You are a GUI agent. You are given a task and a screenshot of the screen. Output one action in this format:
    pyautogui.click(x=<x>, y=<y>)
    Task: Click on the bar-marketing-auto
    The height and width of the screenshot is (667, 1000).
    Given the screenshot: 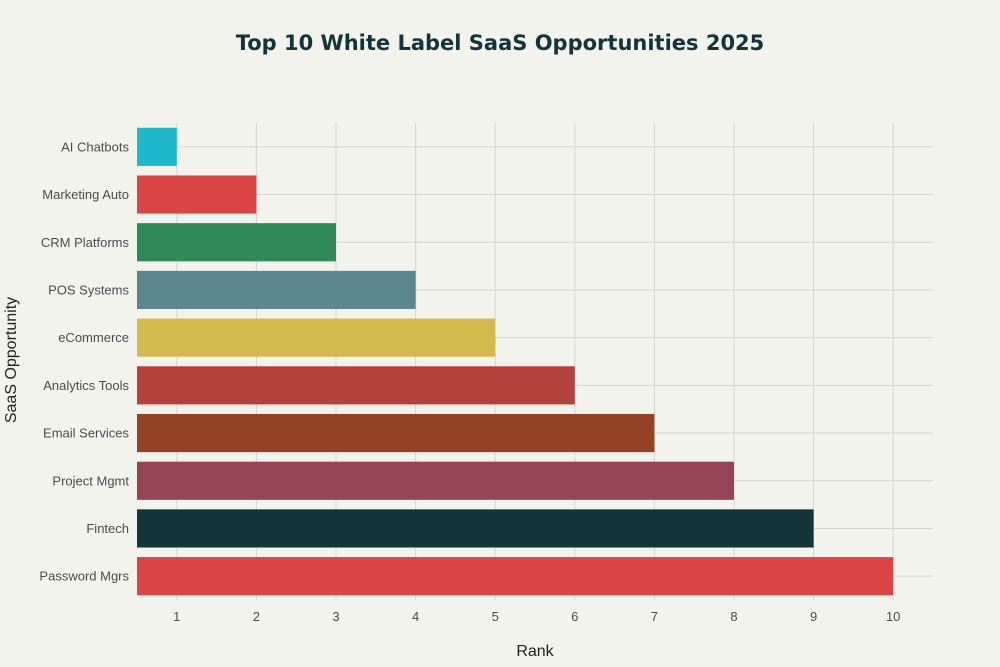 What is the action you would take?
    pyautogui.click(x=197, y=194)
    